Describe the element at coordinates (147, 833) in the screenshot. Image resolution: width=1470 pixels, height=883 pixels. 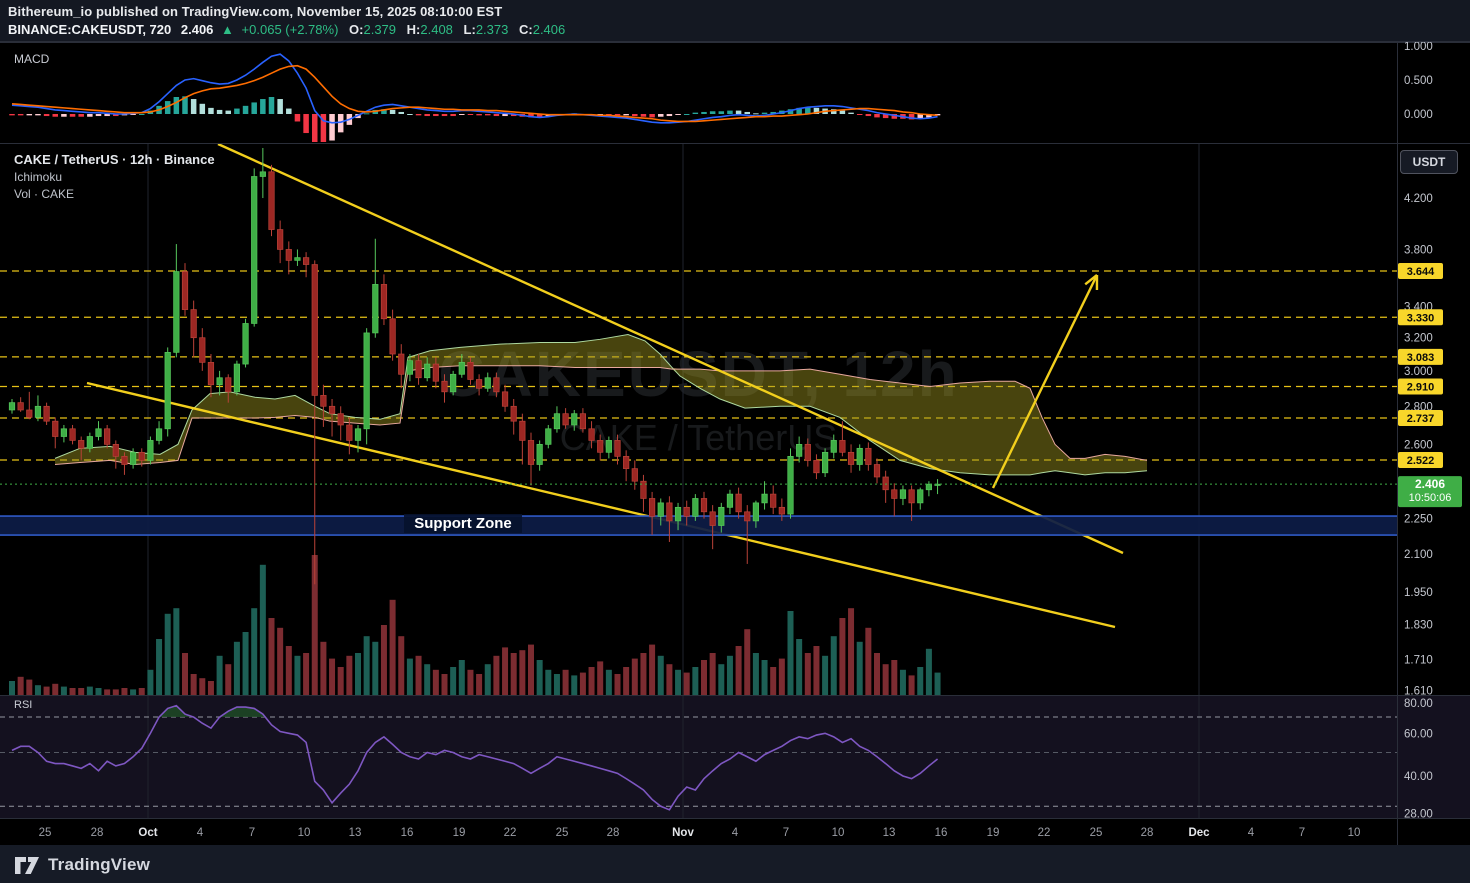
I see `svg-text: Oct` at that location.